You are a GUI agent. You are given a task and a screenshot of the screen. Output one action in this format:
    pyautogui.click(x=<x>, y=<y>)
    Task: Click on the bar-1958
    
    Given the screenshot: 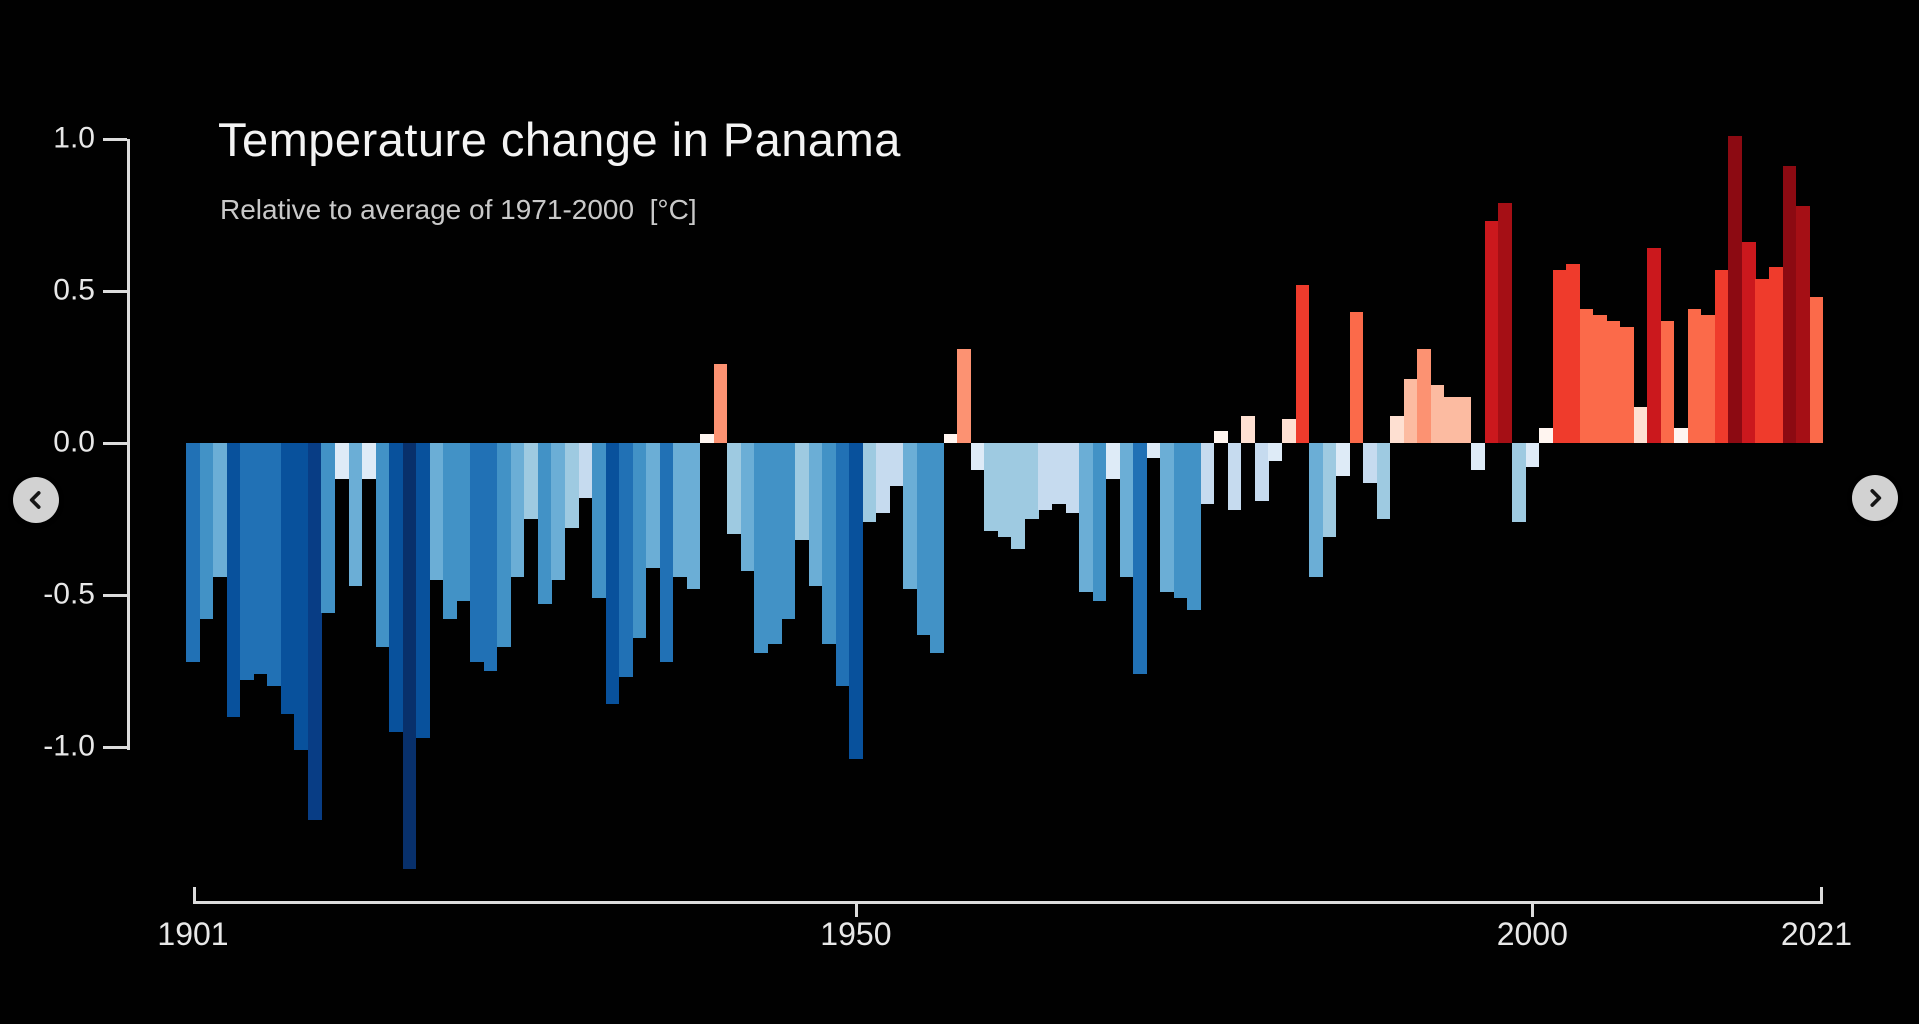 What is the action you would take?
    pyautogui.click(x=964, y=395)
    